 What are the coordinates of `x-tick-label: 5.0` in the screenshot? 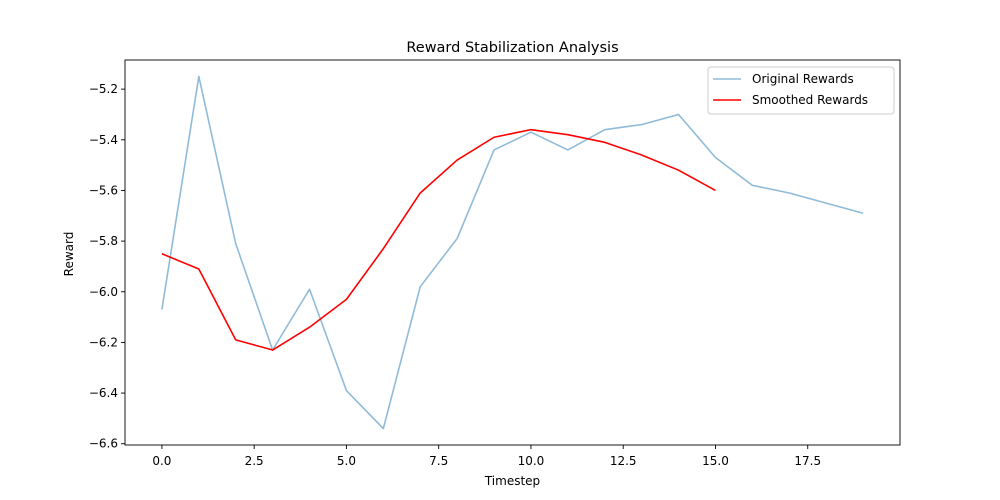 It's located at (346, 461).